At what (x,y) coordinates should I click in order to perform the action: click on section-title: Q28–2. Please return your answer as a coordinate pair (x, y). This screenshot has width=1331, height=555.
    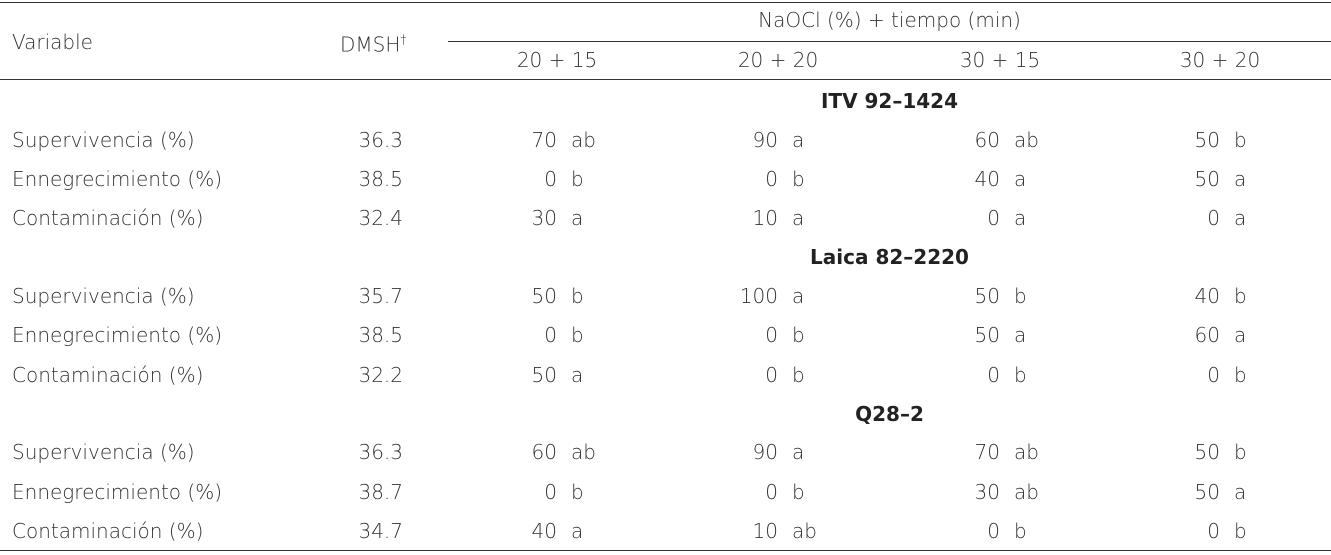
    Looking at the image, I should click on (889, 413).